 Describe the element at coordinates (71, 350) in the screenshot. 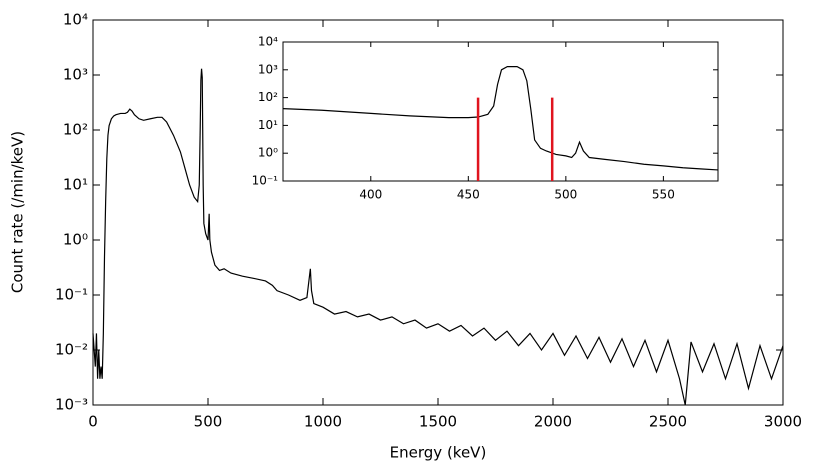

I see `y-tick-label: 10⁻²` at that location.